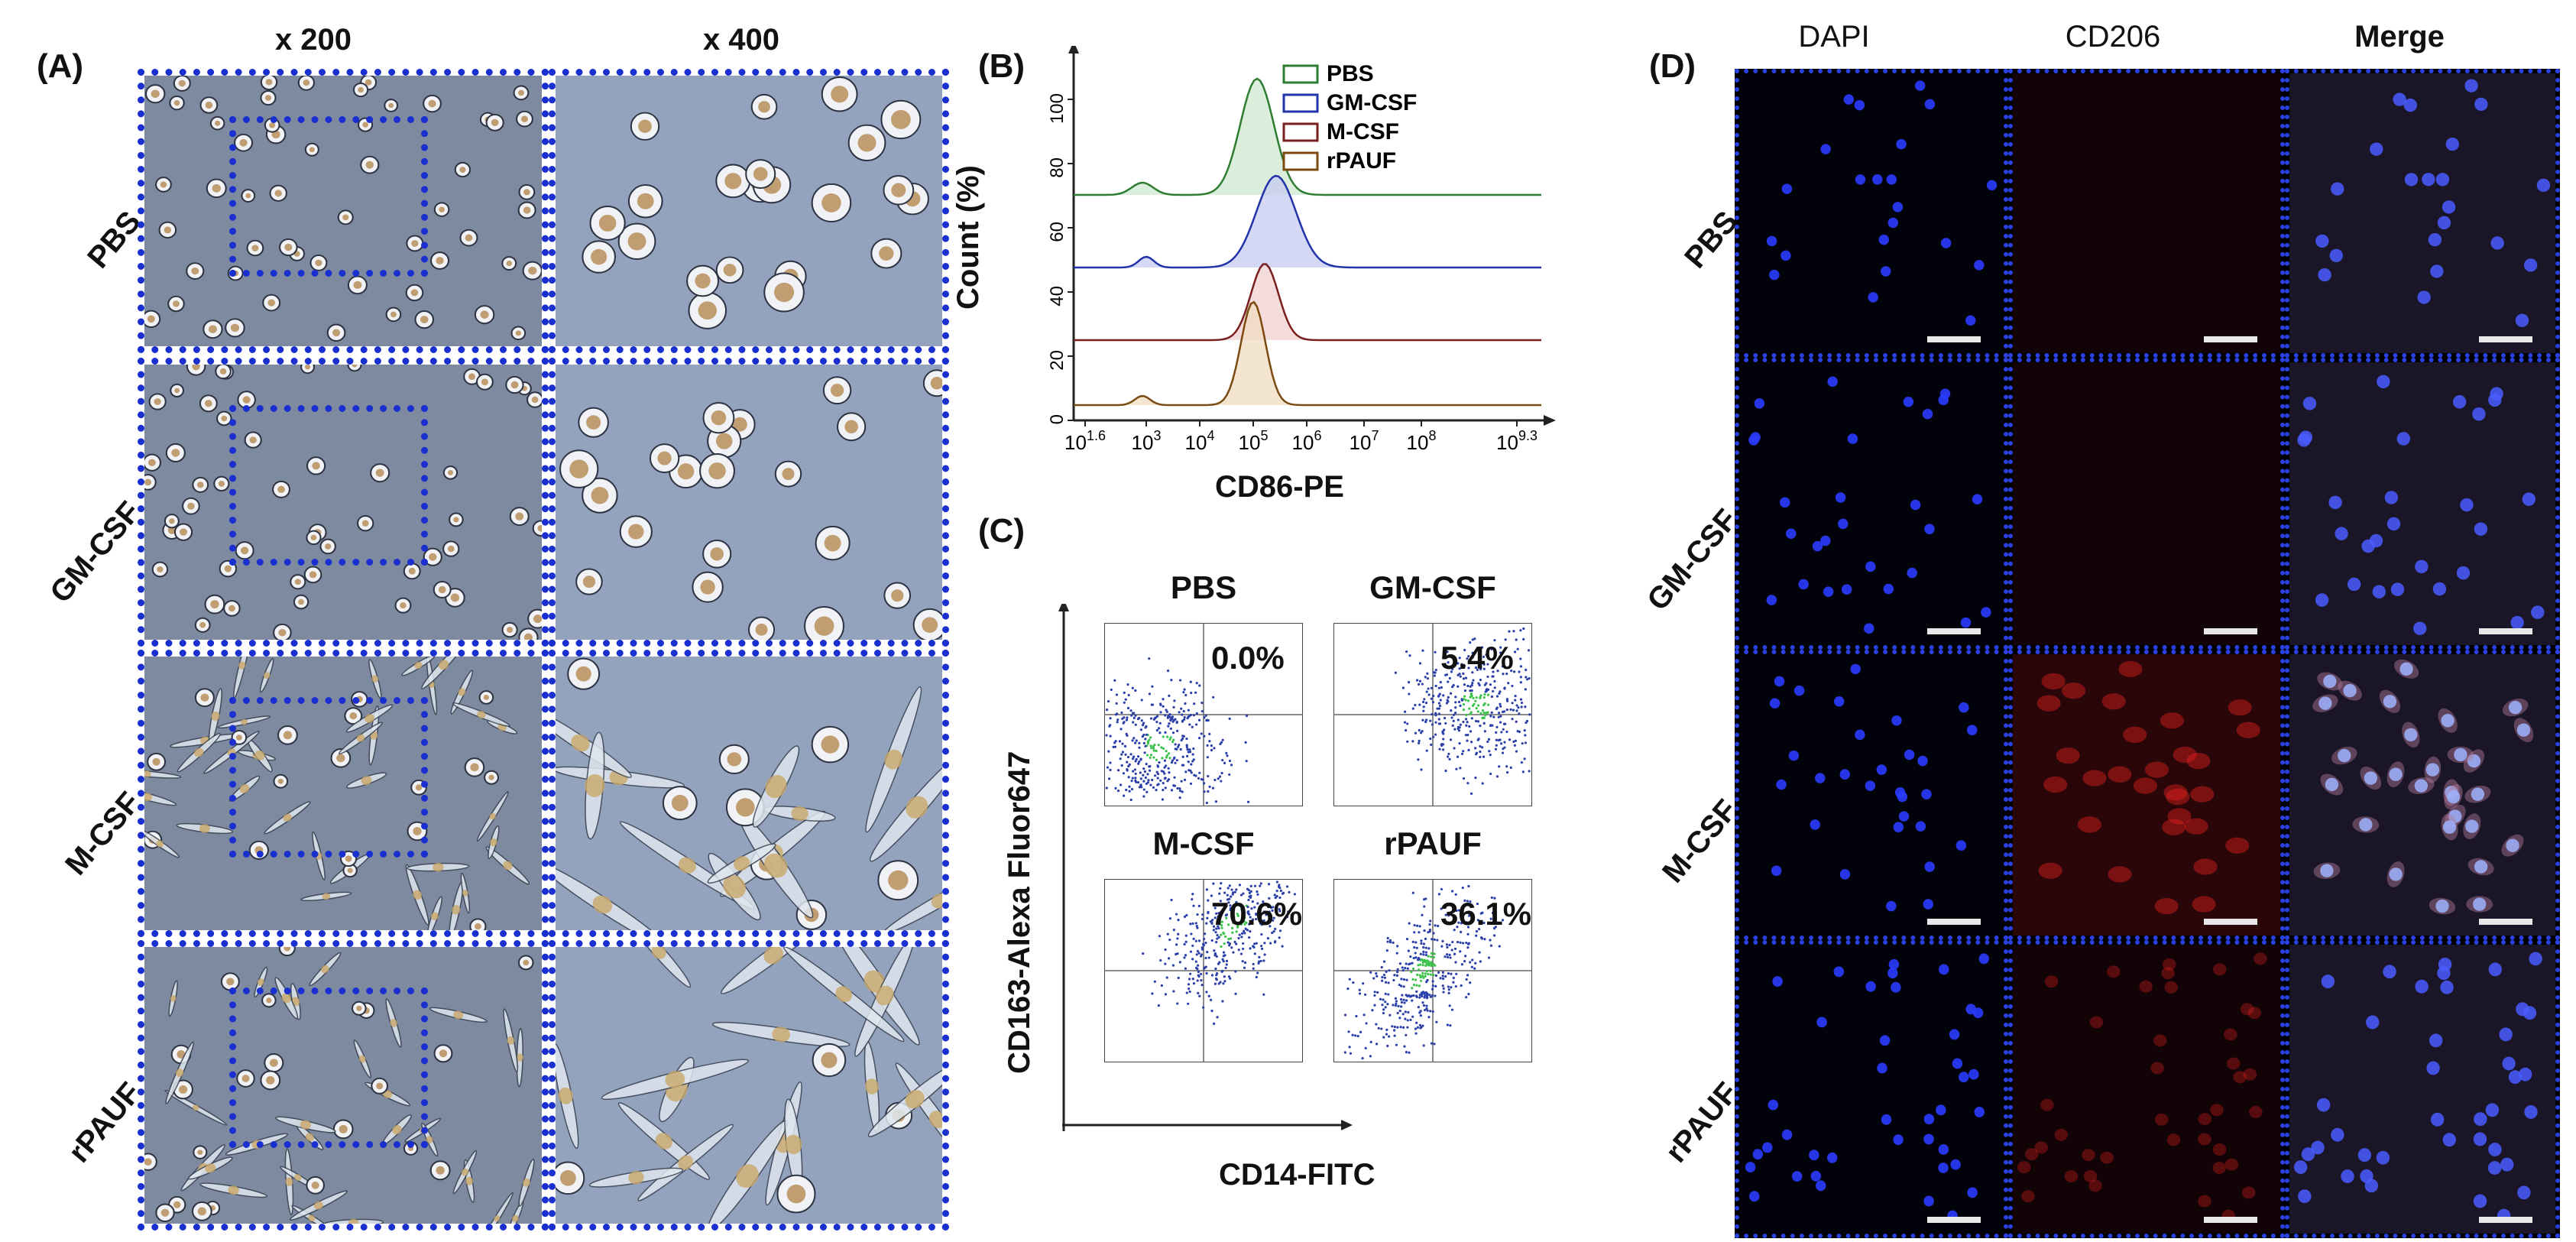 Image resolution: width=2576 pixels, height=1242 pixels. I want to click on panel-b-curve-gm-csf, so click(1308, 221).